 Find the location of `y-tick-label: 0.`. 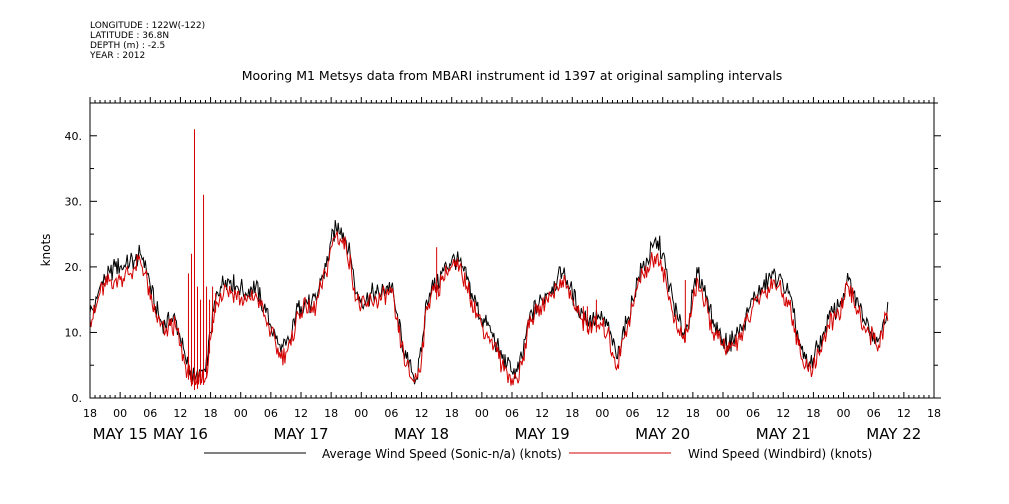

y-tick-label: 0. is located at coordinates (77, 398).